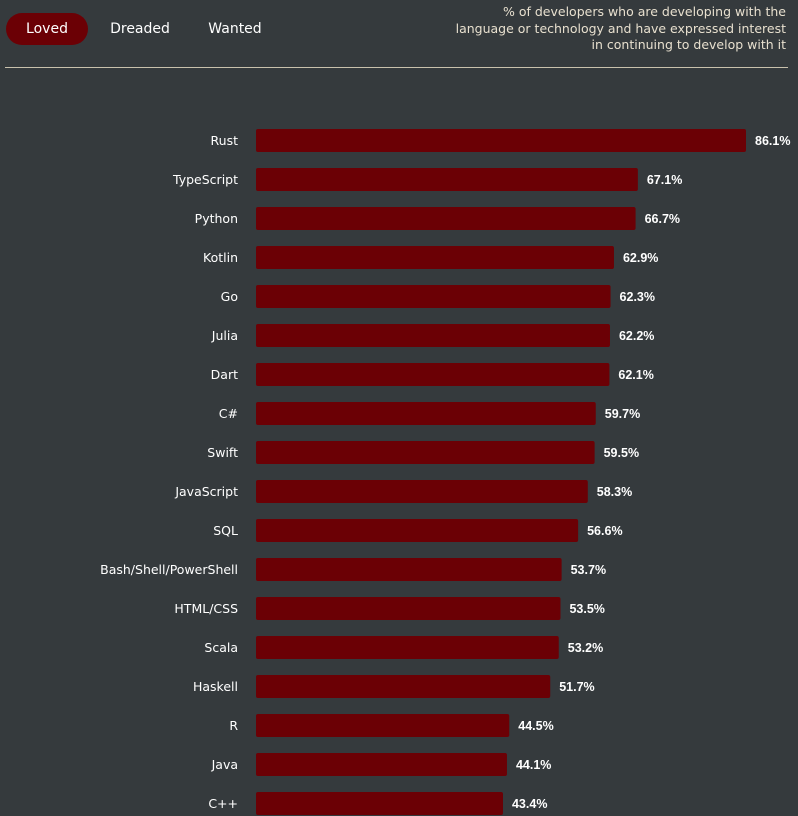 Image resolution: width=798 pixels, height=816 pixels. Describe the element at coordinates (233, 725) in the screenshot. I see `category-label: R` at that location.